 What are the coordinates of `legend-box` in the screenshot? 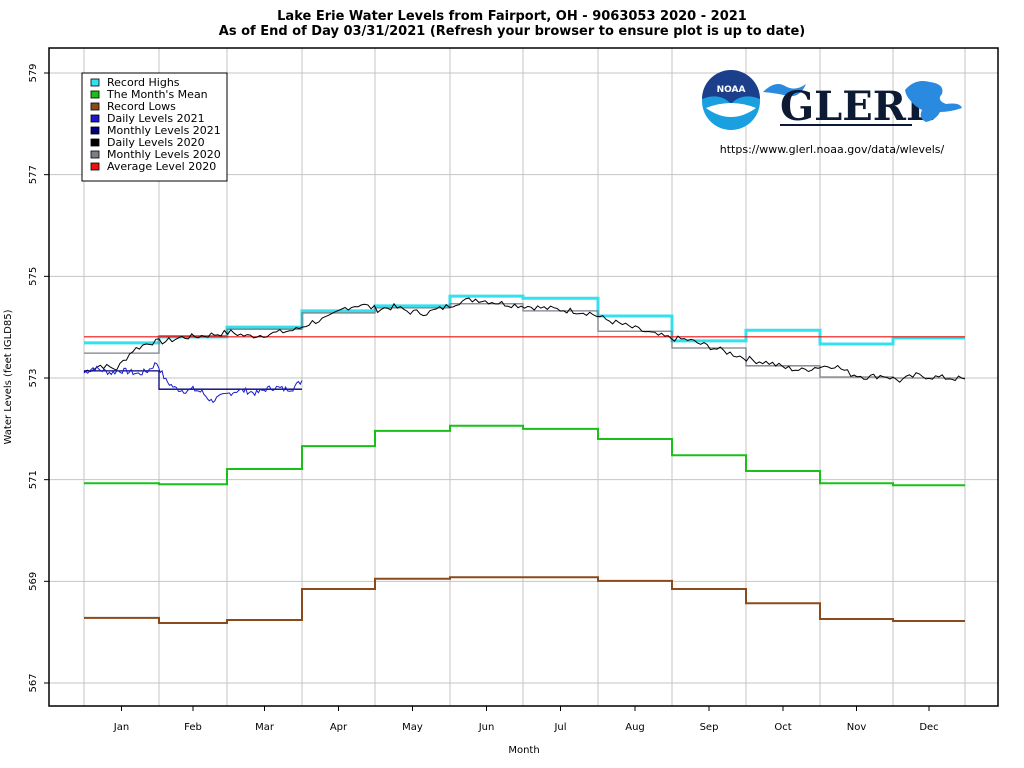 It's located at (154, 127).